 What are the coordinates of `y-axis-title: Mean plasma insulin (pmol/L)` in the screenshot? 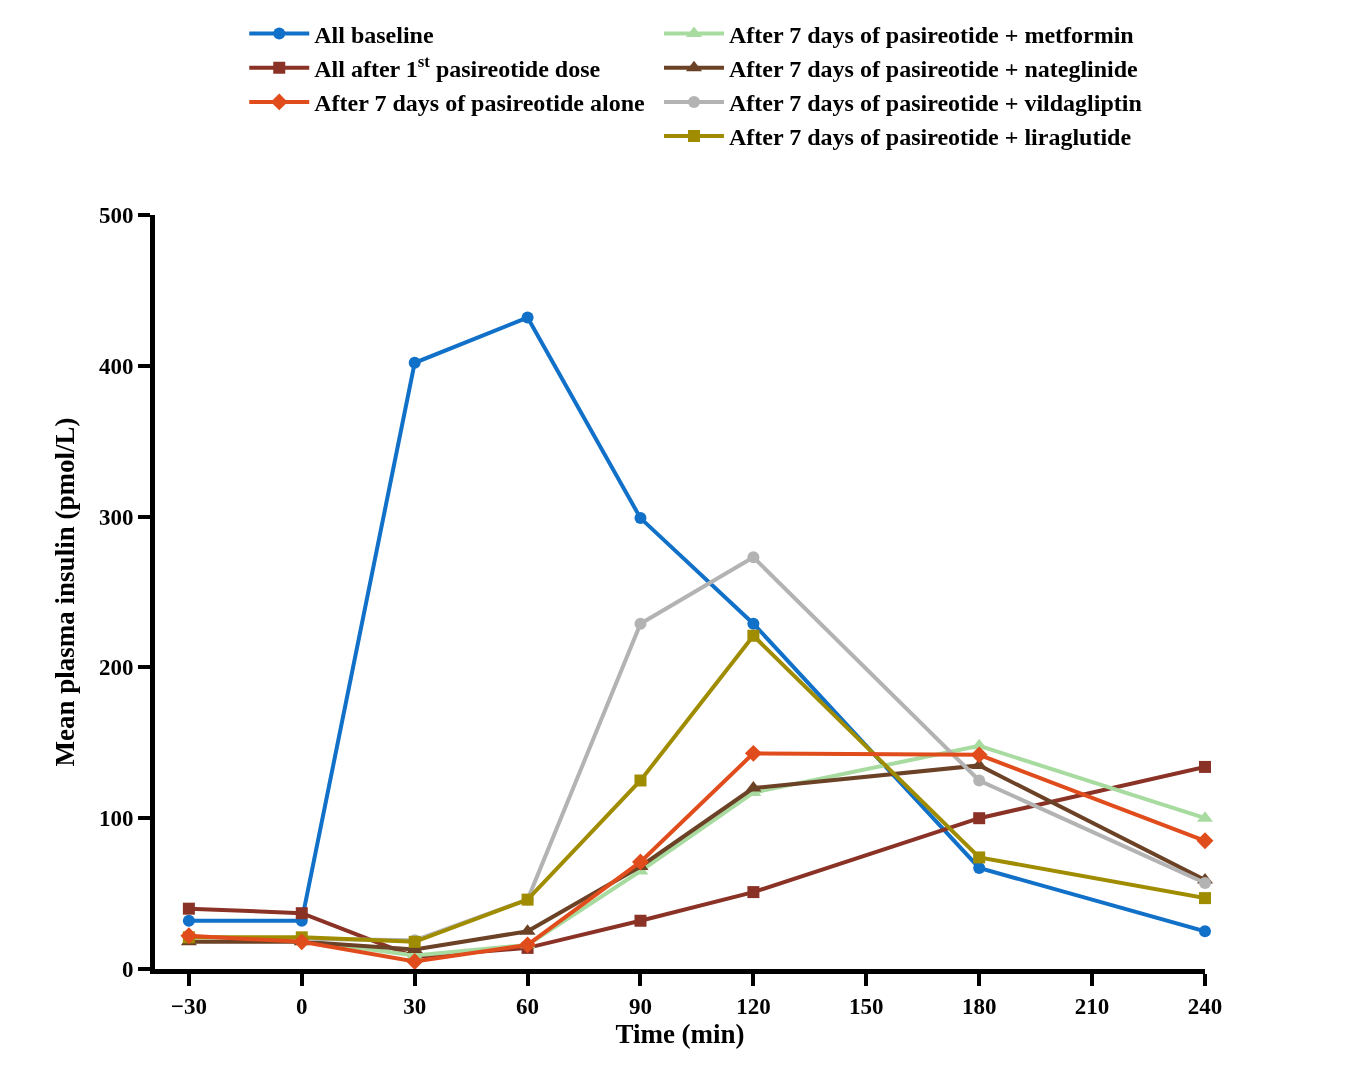 It's located at (64, 592).